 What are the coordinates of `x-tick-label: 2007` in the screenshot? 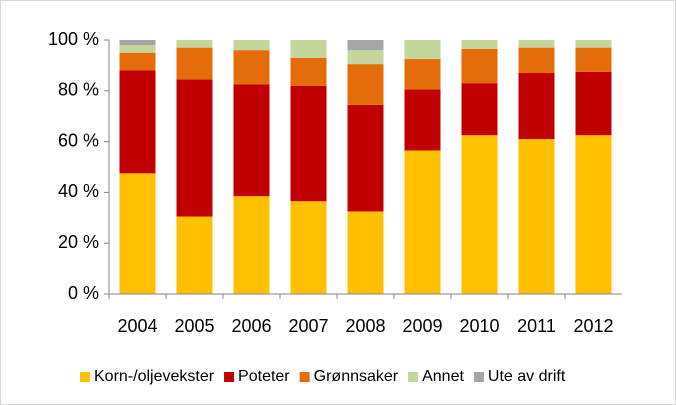 It's located at (308, 326).